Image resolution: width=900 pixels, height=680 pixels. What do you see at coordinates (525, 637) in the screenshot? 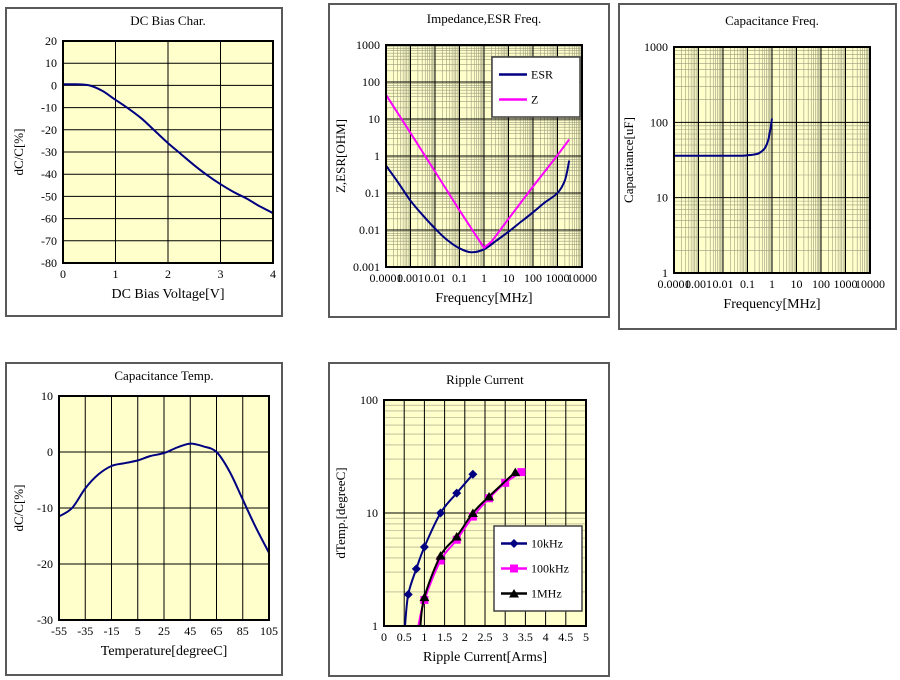
I see `svg-text: 3.5` at bounding box center [525, 637].